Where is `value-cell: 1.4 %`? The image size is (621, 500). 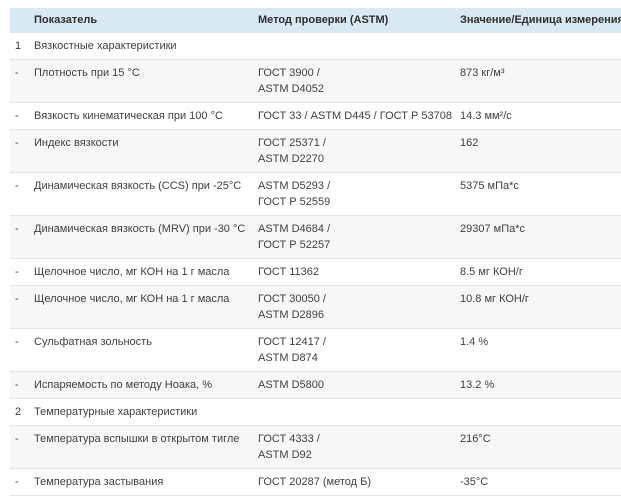 value-cell: 1.4 % is located at coordinates (474, 342).